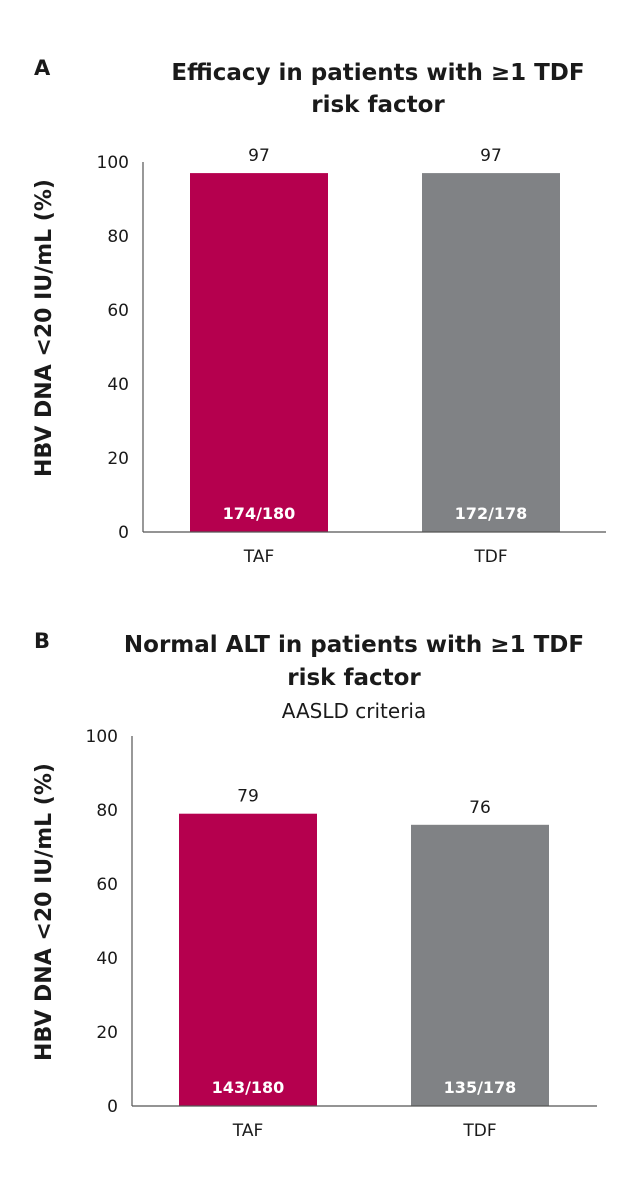 The width and height of the screenshot is (636, 1188). What do you see at coordinates (248, 1087) in the screenshot?
I see `bar-count-label: 143/180` at bounding box center [248, 1087].